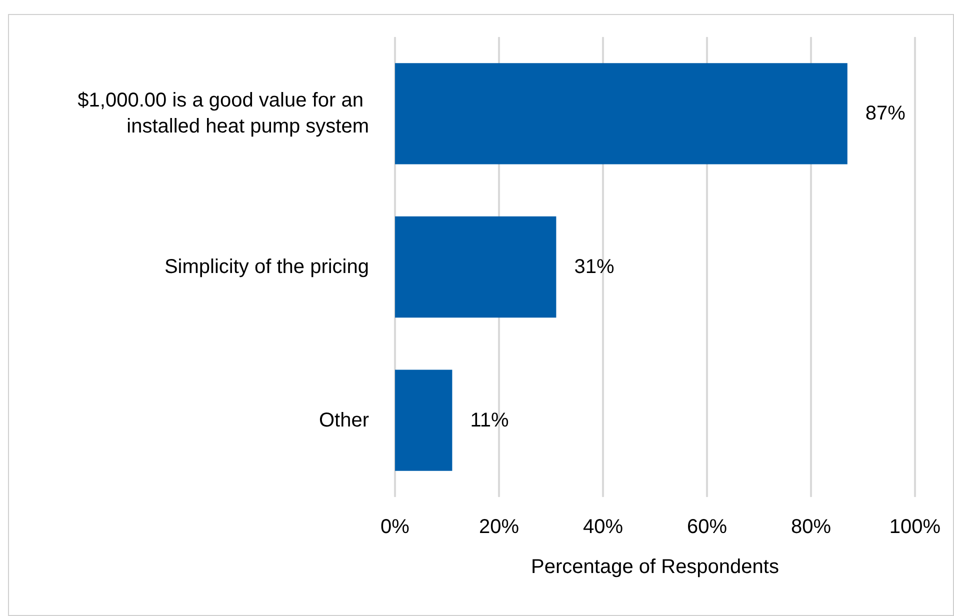 The width and height of the screenshot is (954, 616). Describe the element at coordinates (915, 527) in the screenshot. I see `x-tick-label: 100%` at that location.